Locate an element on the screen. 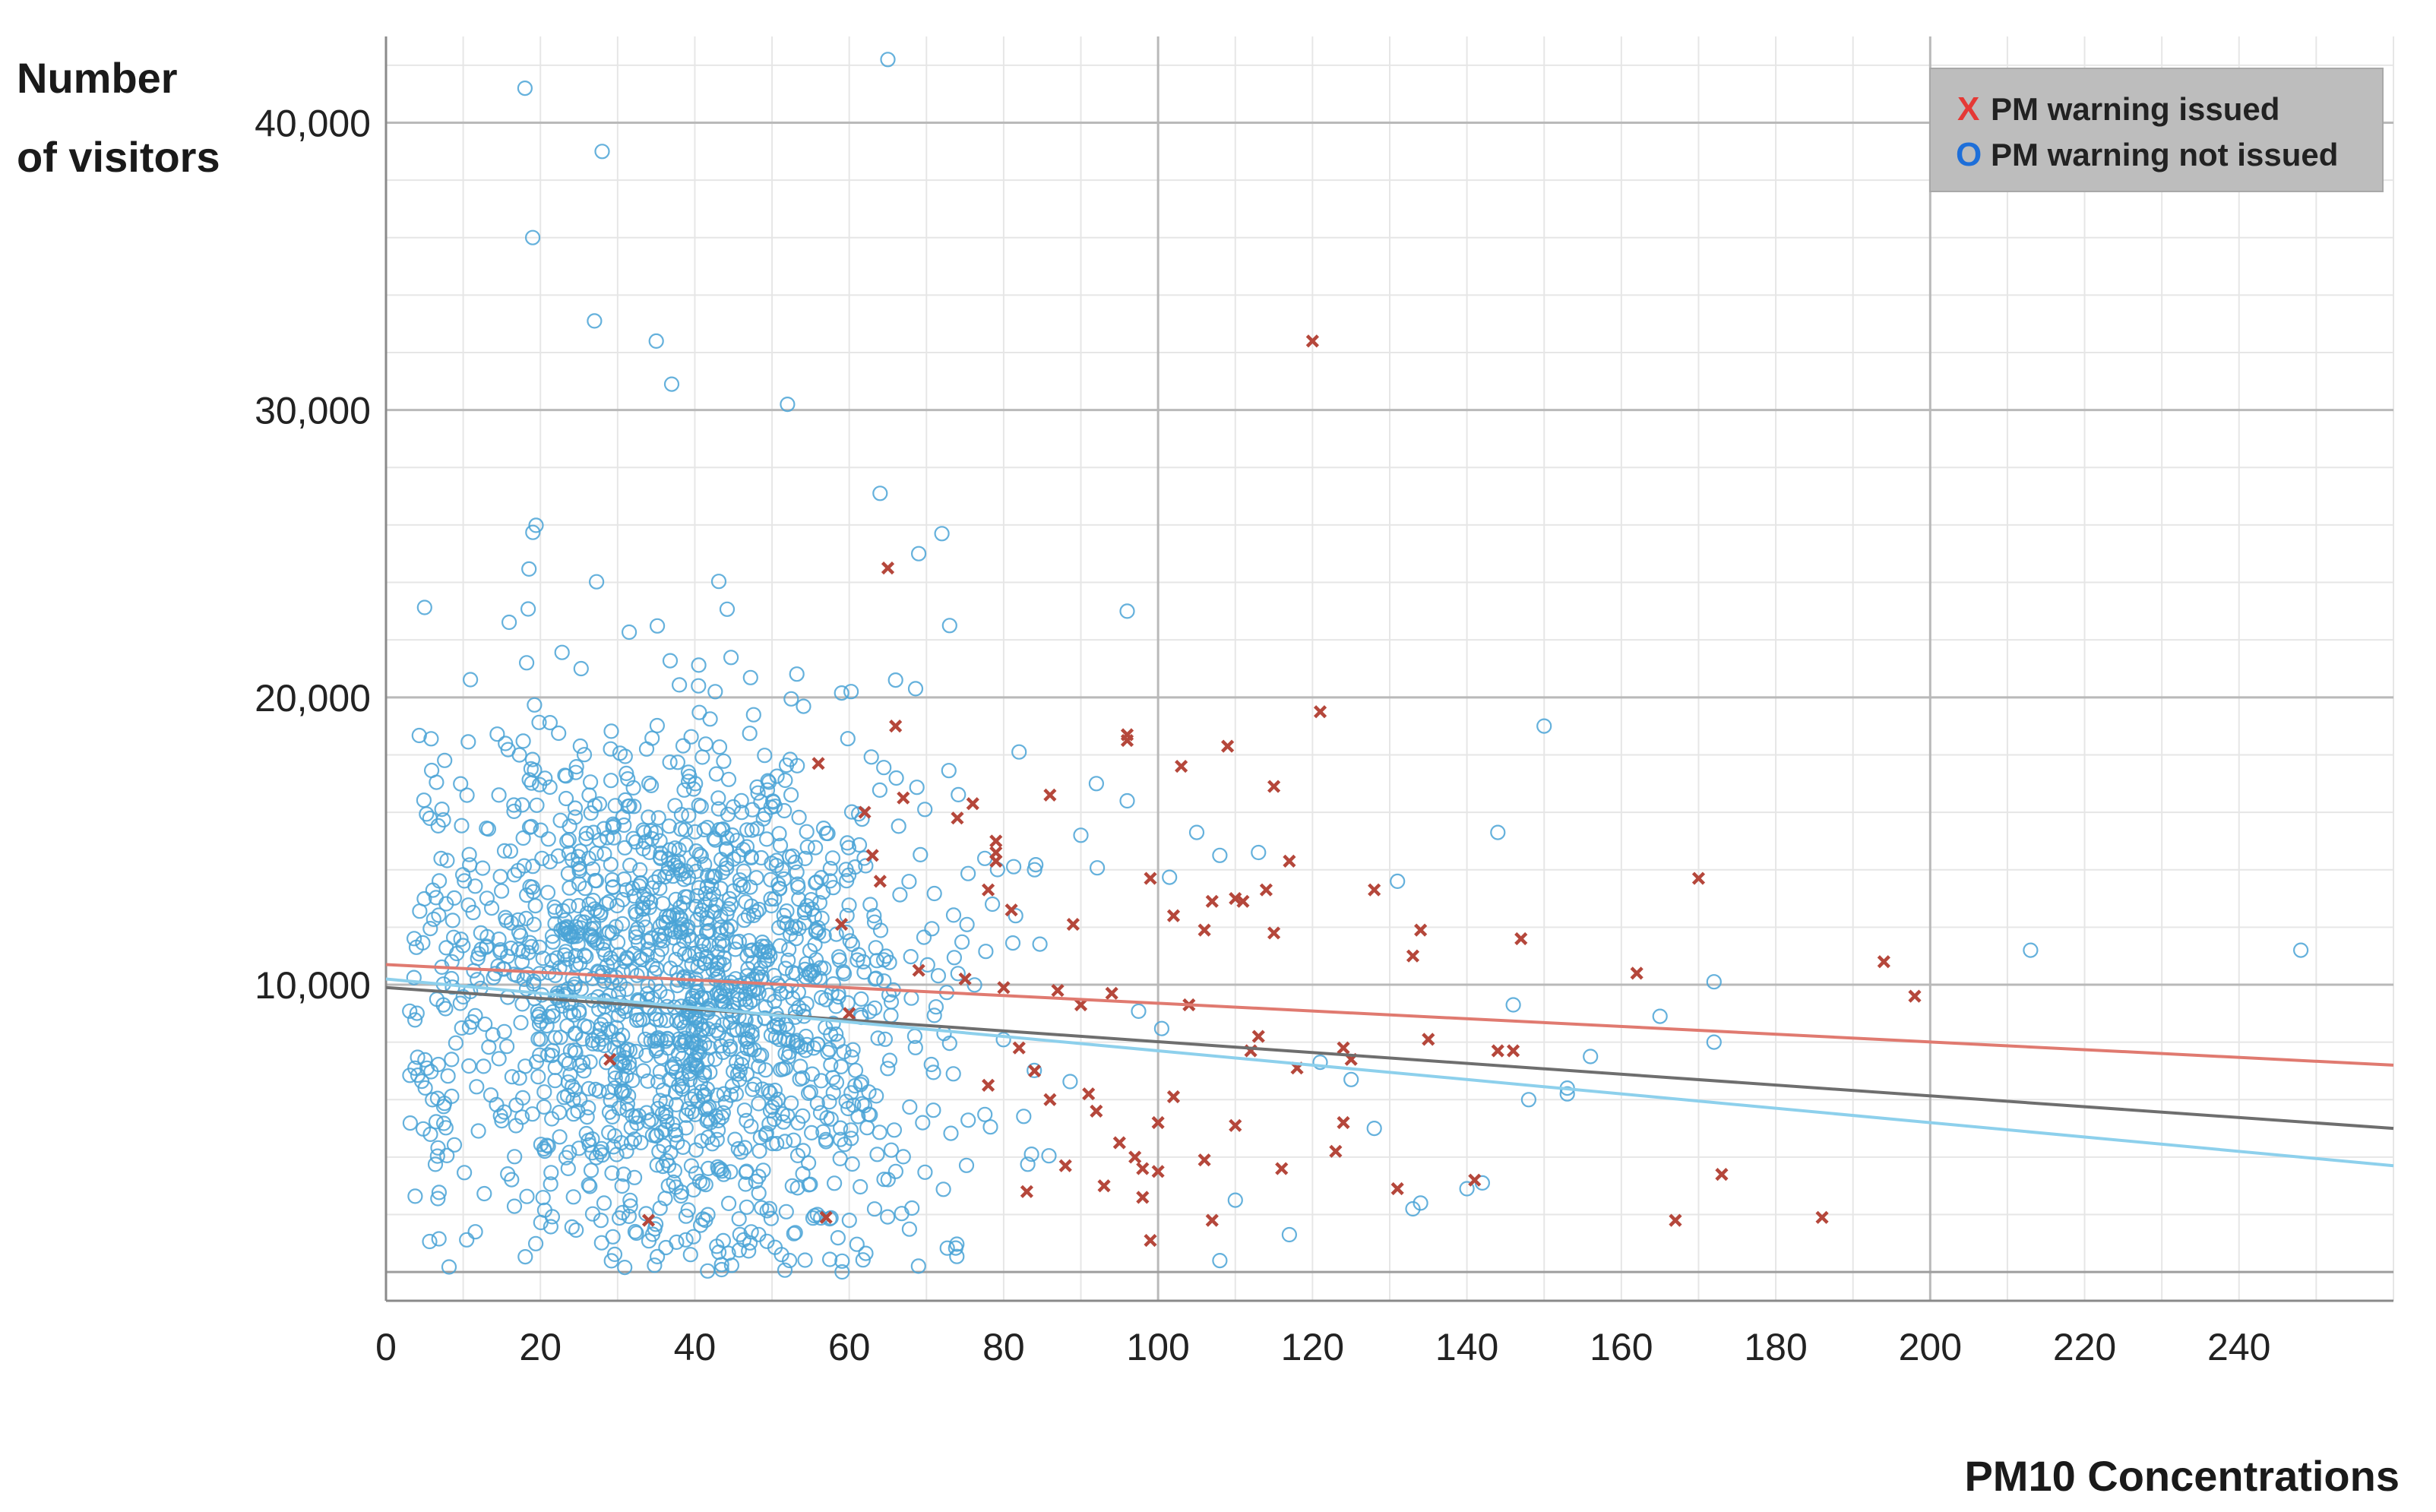 The image size is (2436, 1512). x-tick-label: 120 is located at coordinates (1312, 1347).